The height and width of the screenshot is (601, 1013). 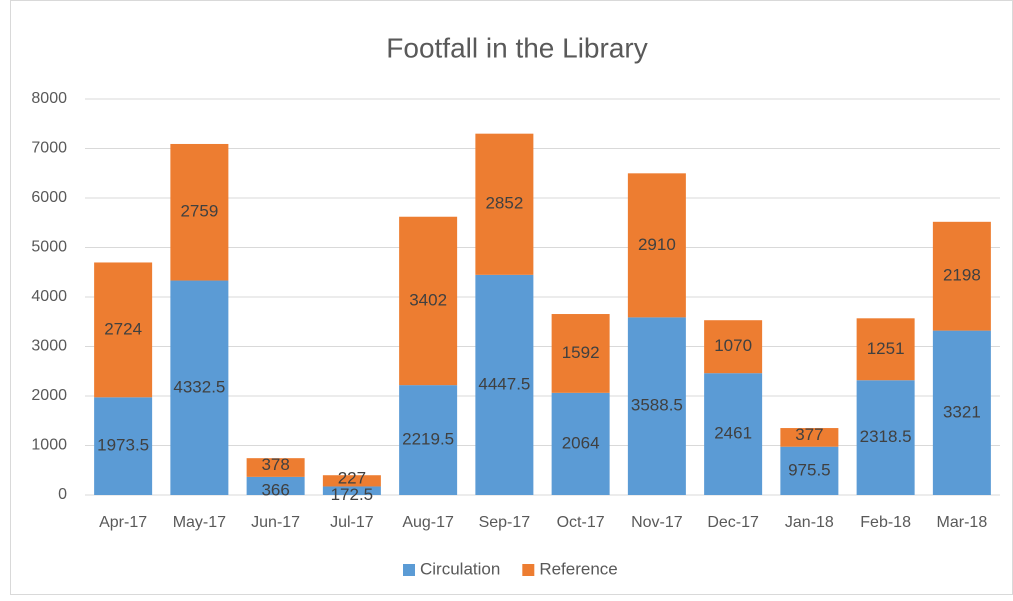 What do you see at coordinates (49, 395) in the screenshot?
I see `y-tick-label: 2000` at bounding box center [49, 395].